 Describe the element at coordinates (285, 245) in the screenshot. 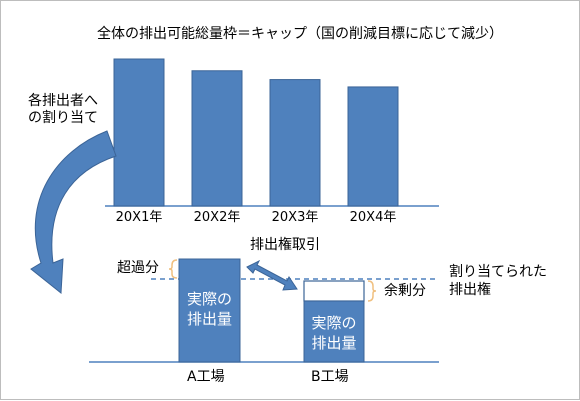

I see `trade-label: 排出権取引` at that location.